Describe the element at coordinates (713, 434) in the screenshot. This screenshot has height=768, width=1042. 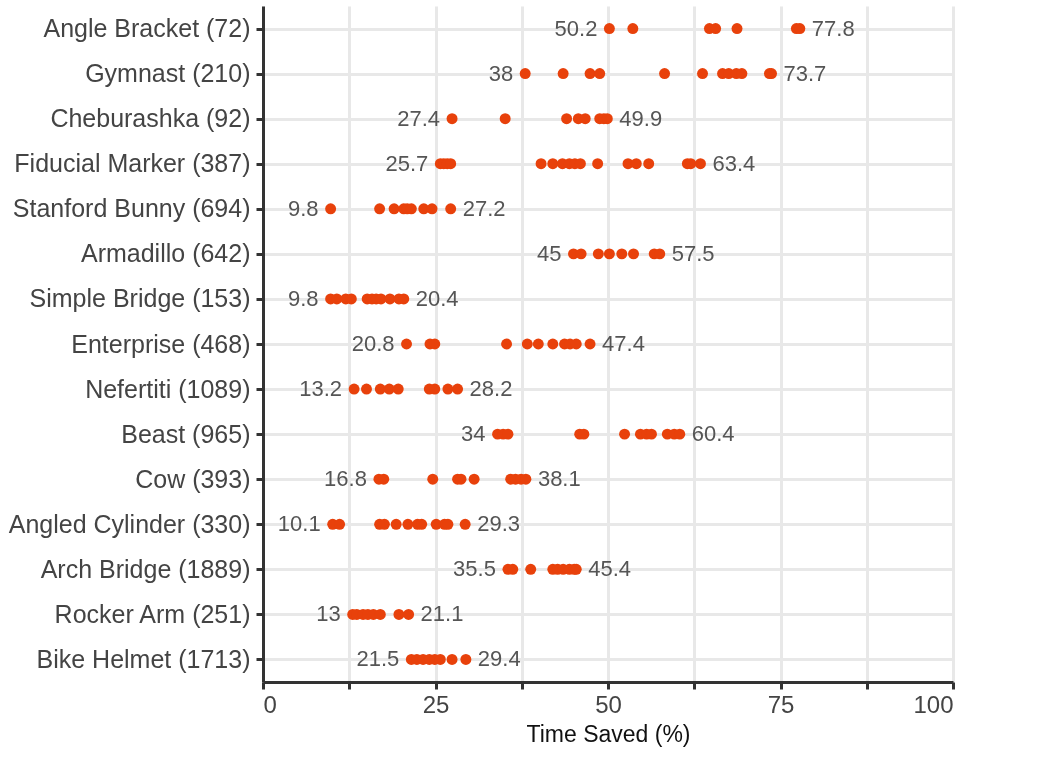
I see `data-label: 60.4` at that location.